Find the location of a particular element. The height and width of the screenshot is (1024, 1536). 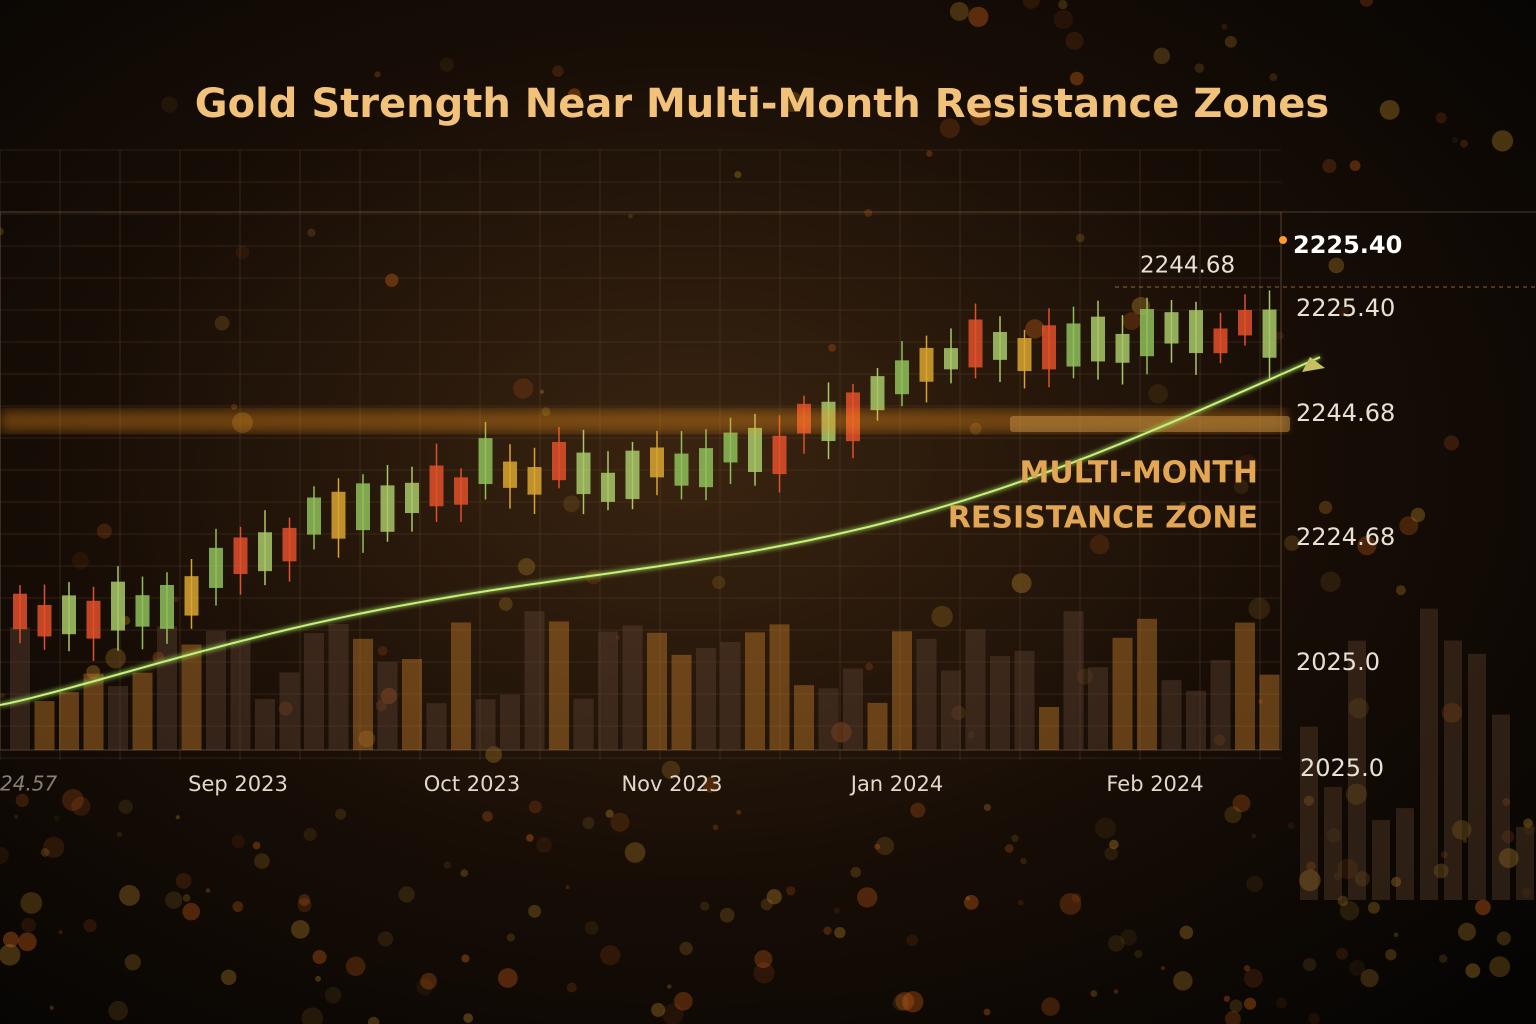

x-label: Jan 2024 is located at coordinates (896, 784).